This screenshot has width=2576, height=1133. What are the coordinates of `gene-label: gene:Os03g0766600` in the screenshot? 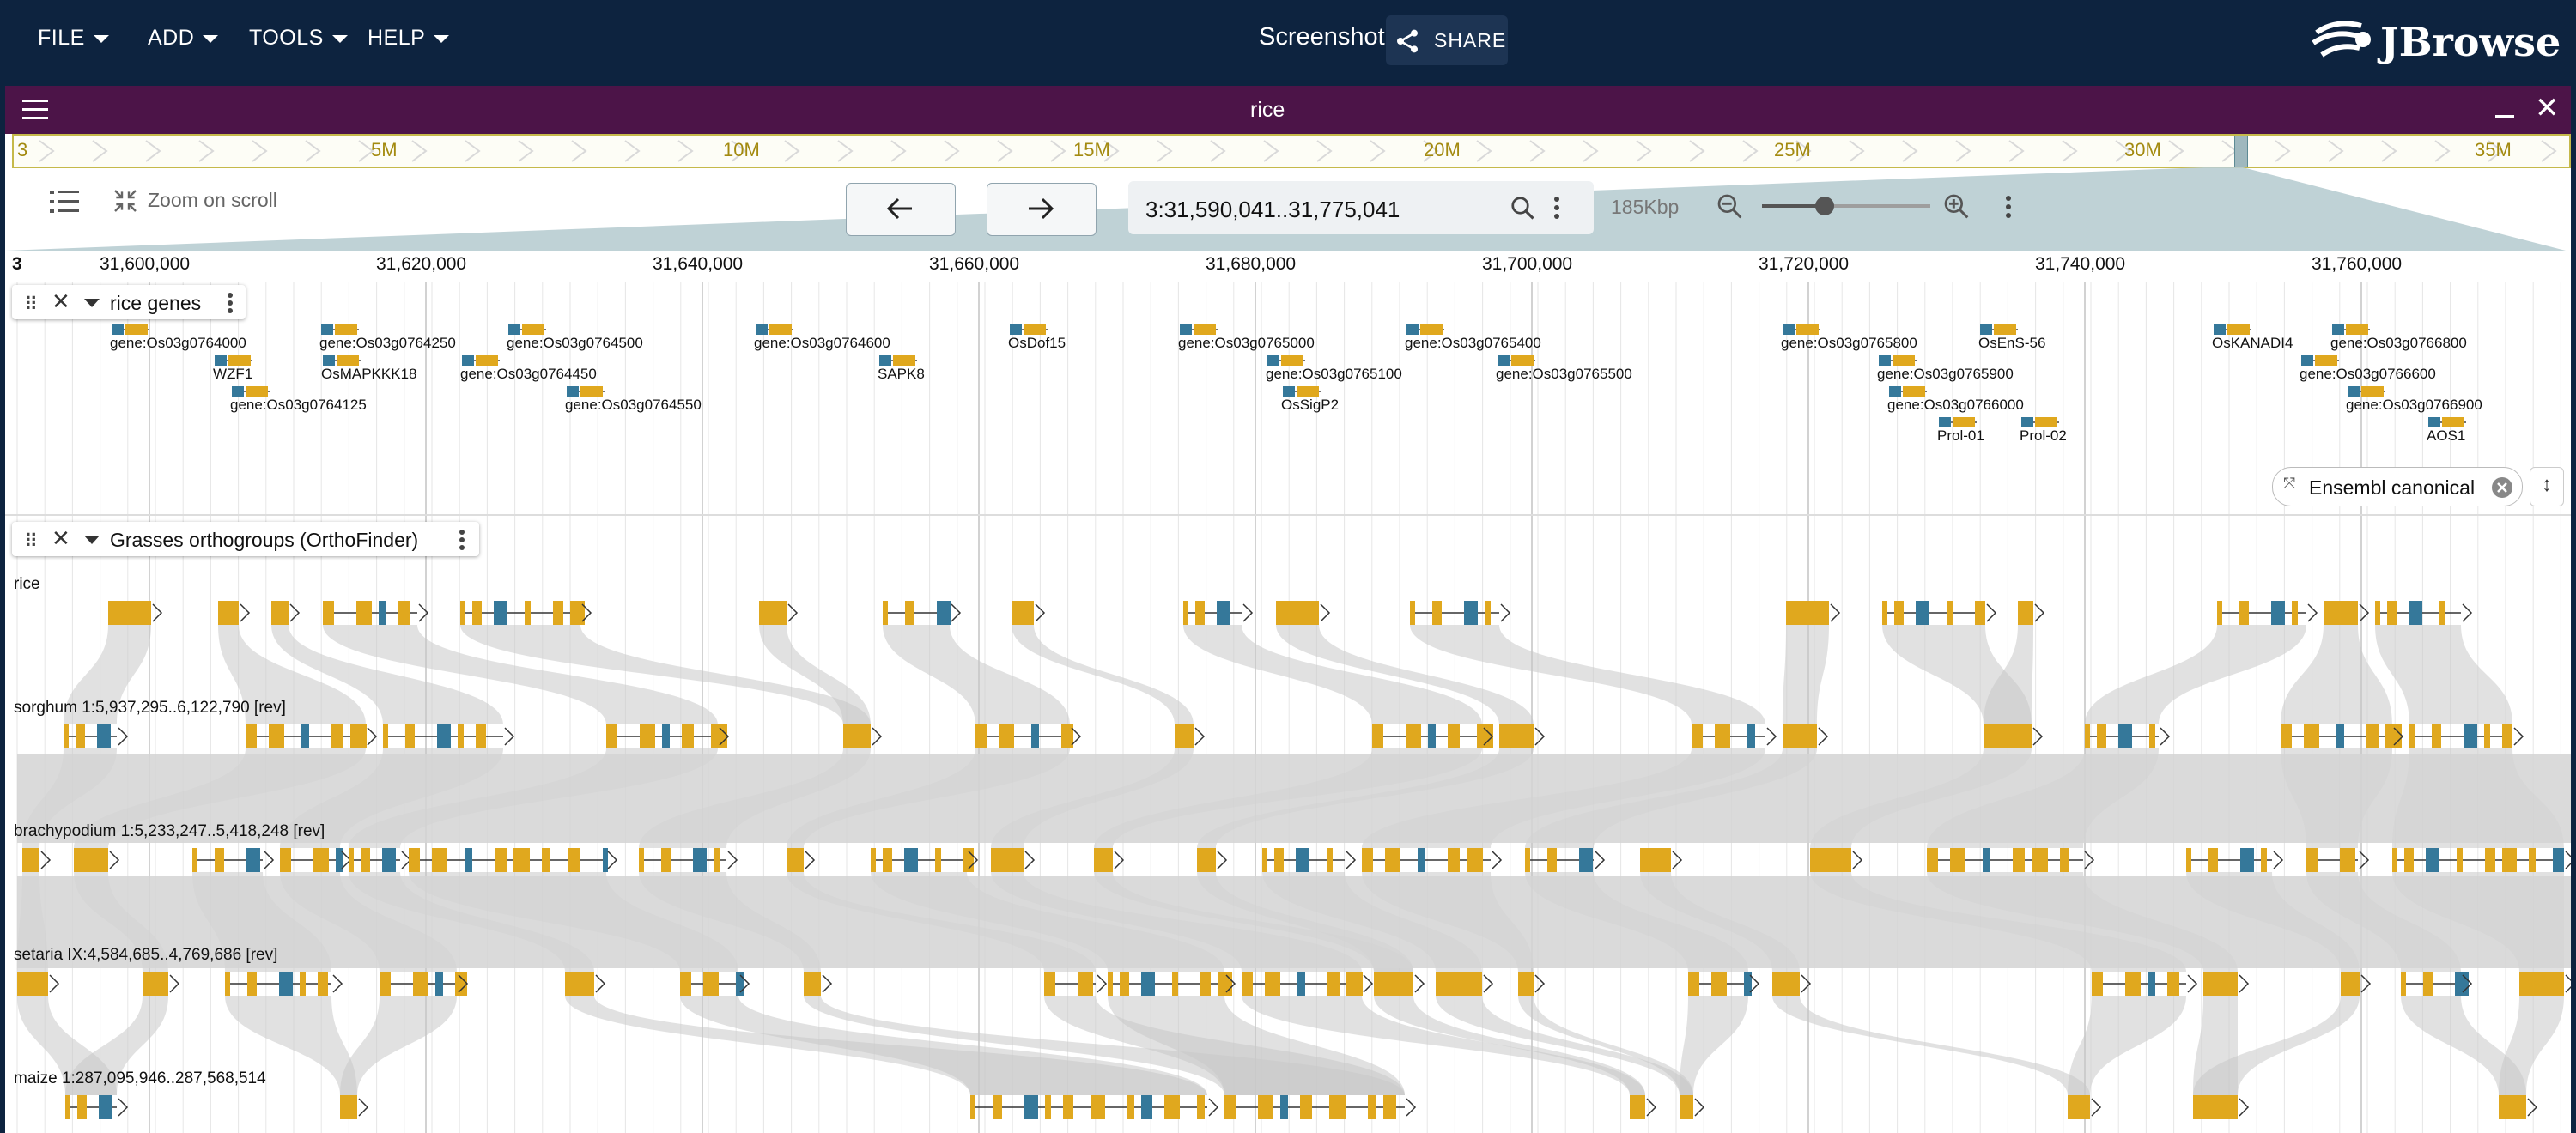 It's located at (2368, 374).